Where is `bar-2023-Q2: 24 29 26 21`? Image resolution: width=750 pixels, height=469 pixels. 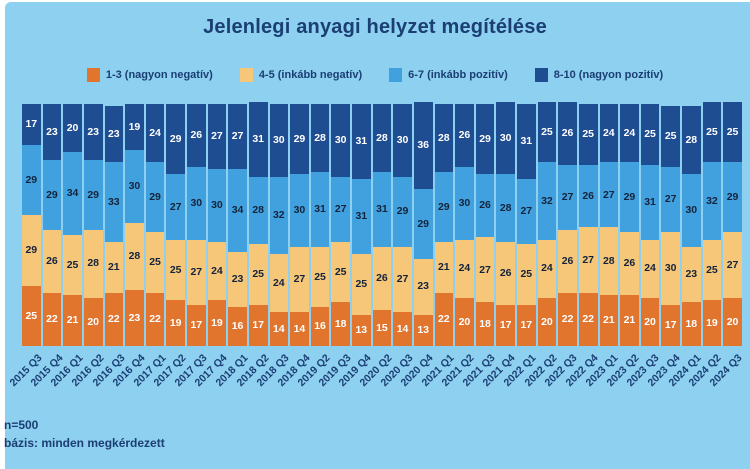
bar-2023-Q2: 24 29 26 21 is located at coordinates (629, 225).